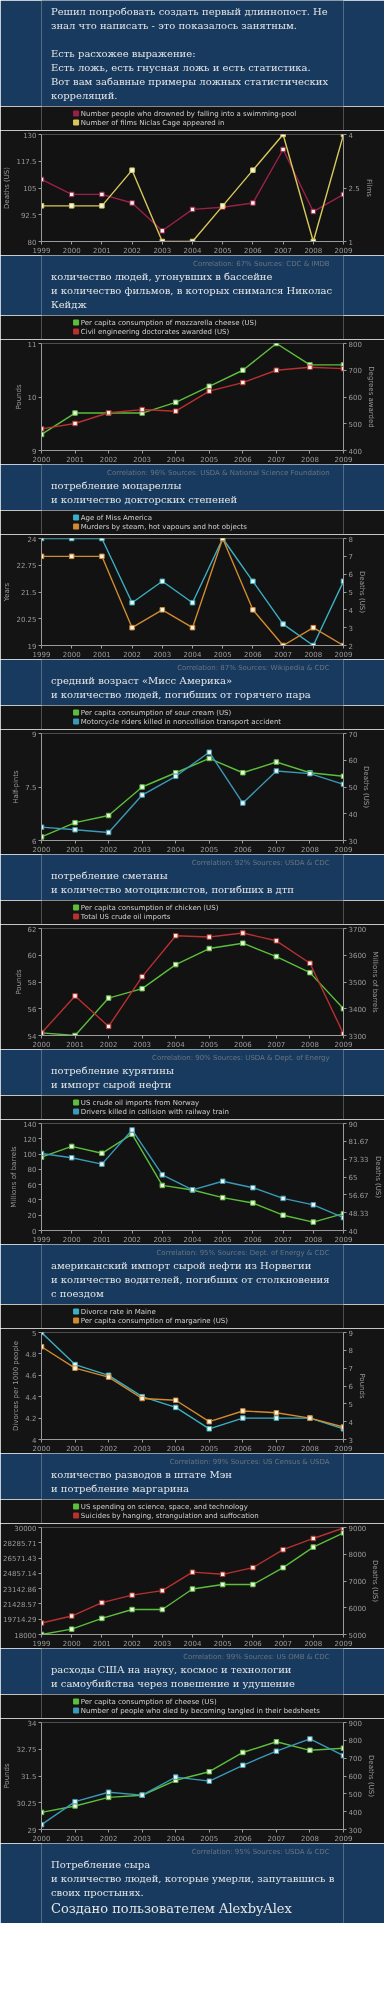  I want to click on text: Создано пользователем AlexbyAlex, so click(171, 1908).